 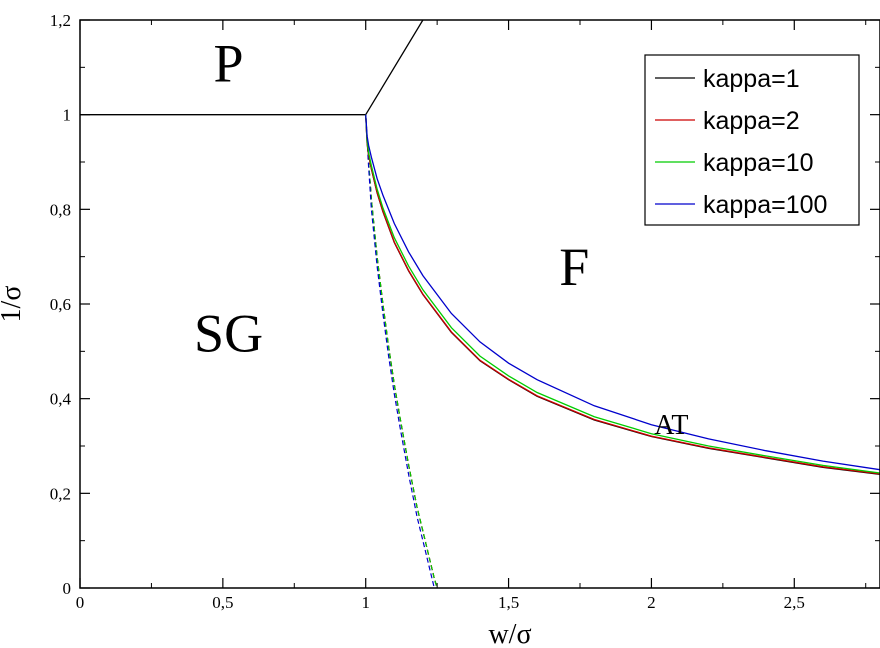 What do you see at coordinates (67, 115) in the screenshot?
I see `y-tick-label: 1` at bounding box center [67, 115].